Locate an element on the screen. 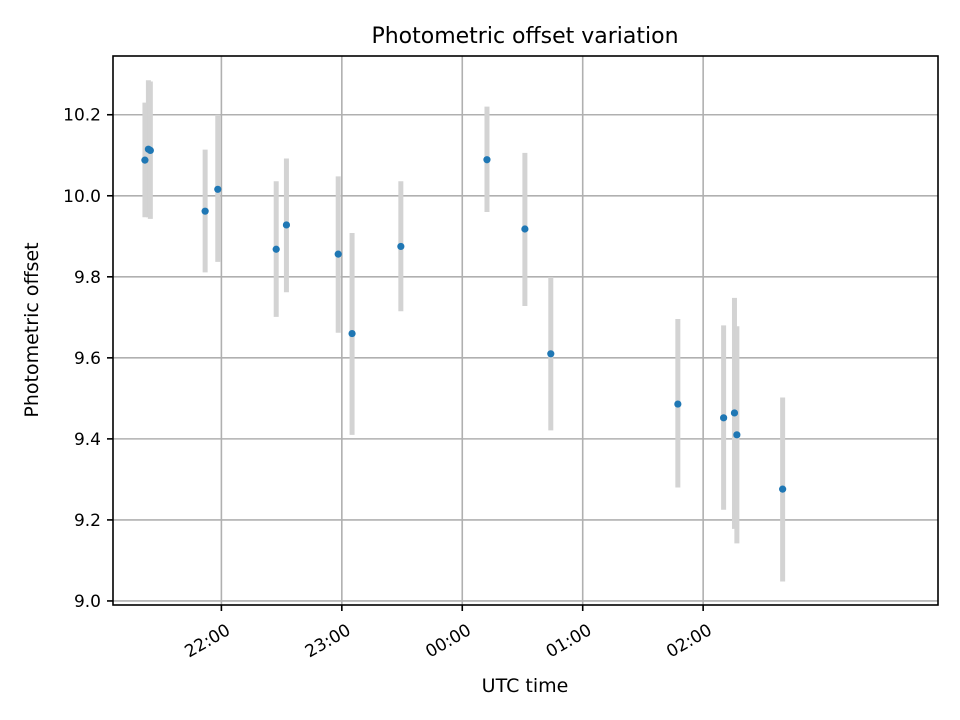 This screenshot has height=720, width=960. y-axis-label: Photometric offset is located at coordinates (32, 329).